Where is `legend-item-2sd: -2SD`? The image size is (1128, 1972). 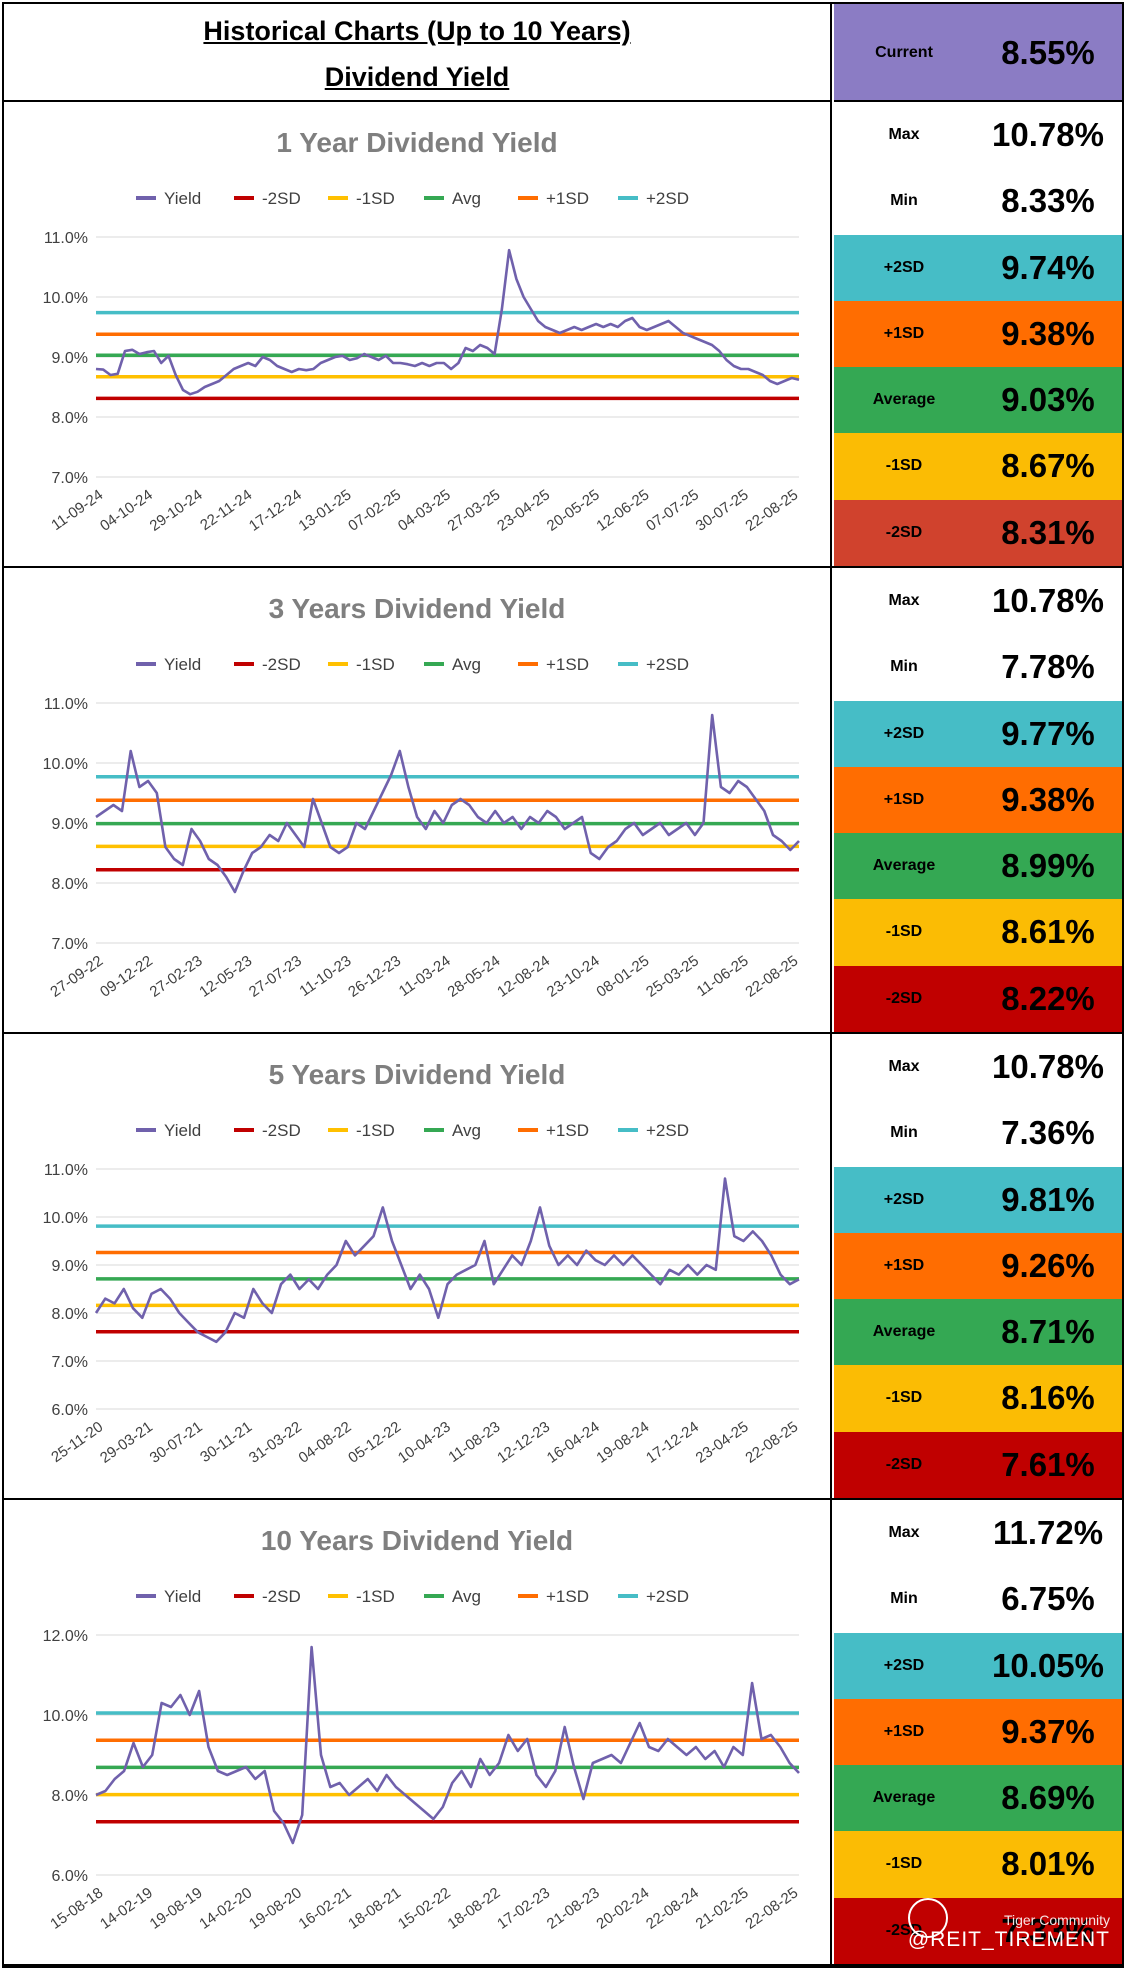 legend-item-2sd: -2SD is located at coordinates (267, 1130).